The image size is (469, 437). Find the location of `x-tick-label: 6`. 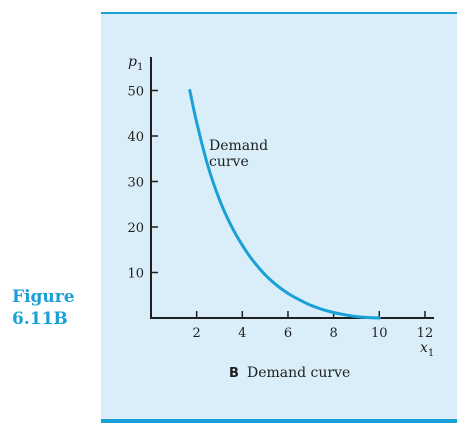

x-tick-label: 6 is located at coordinates (288, 333).